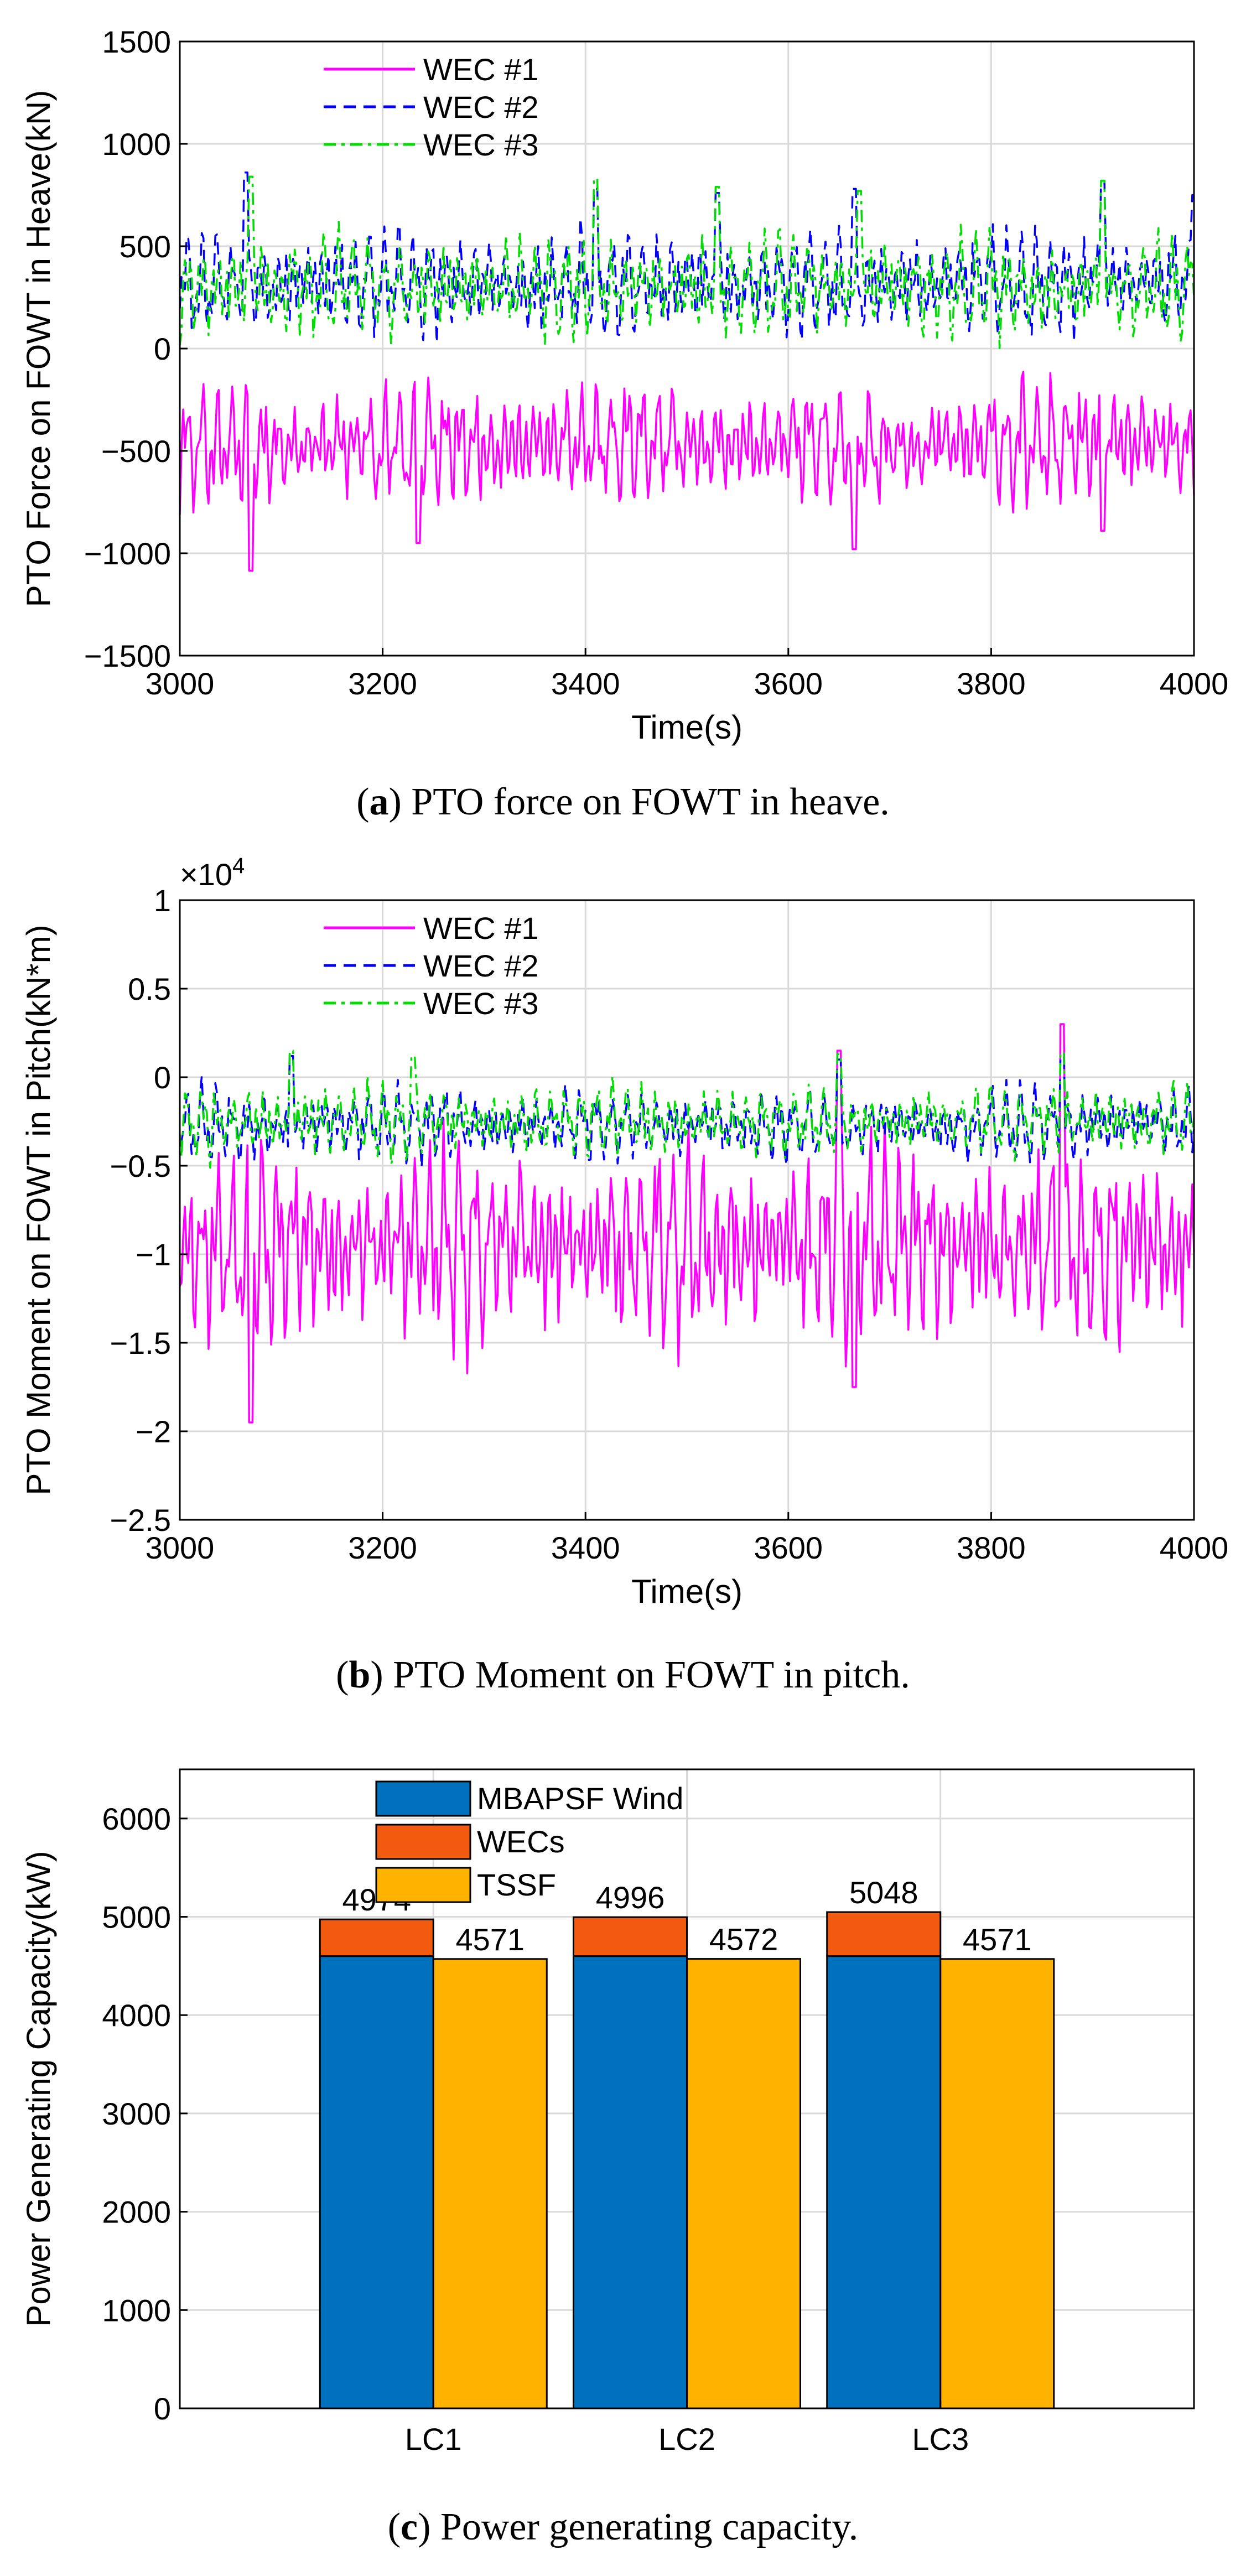 The height and width of the screenshot is (2576, 1246). I want to click on data-label-total: 4996, so click(631, 1897).